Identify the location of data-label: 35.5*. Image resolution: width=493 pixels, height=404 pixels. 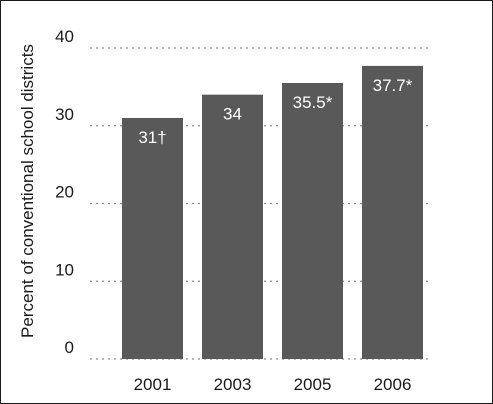
(313, 102).